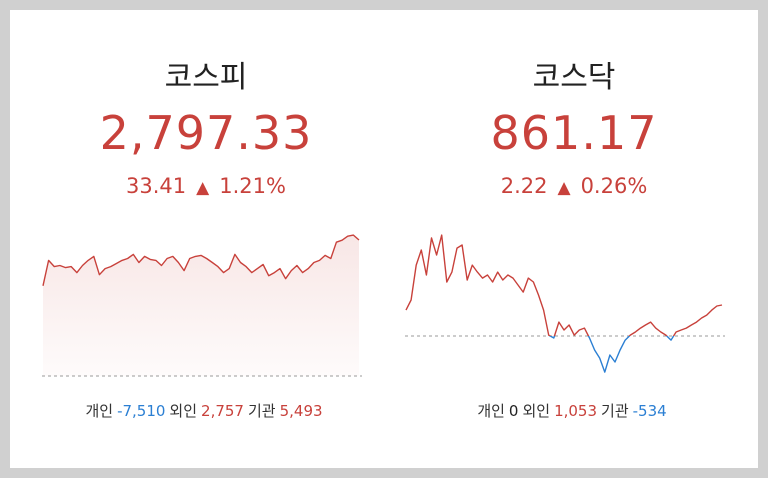 This screenshot has height=478, width=768. Describe the element at coordinates (524, 186) in the screenshot. I see `change-value: 2.22` at that location.